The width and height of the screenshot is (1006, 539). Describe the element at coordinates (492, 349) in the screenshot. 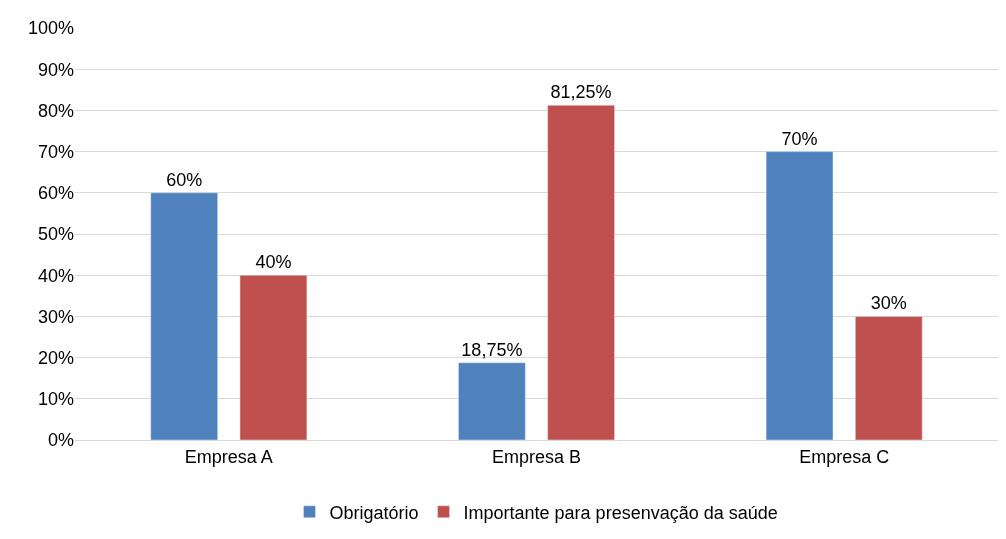

I see `data-label: 18,75%` at that location.